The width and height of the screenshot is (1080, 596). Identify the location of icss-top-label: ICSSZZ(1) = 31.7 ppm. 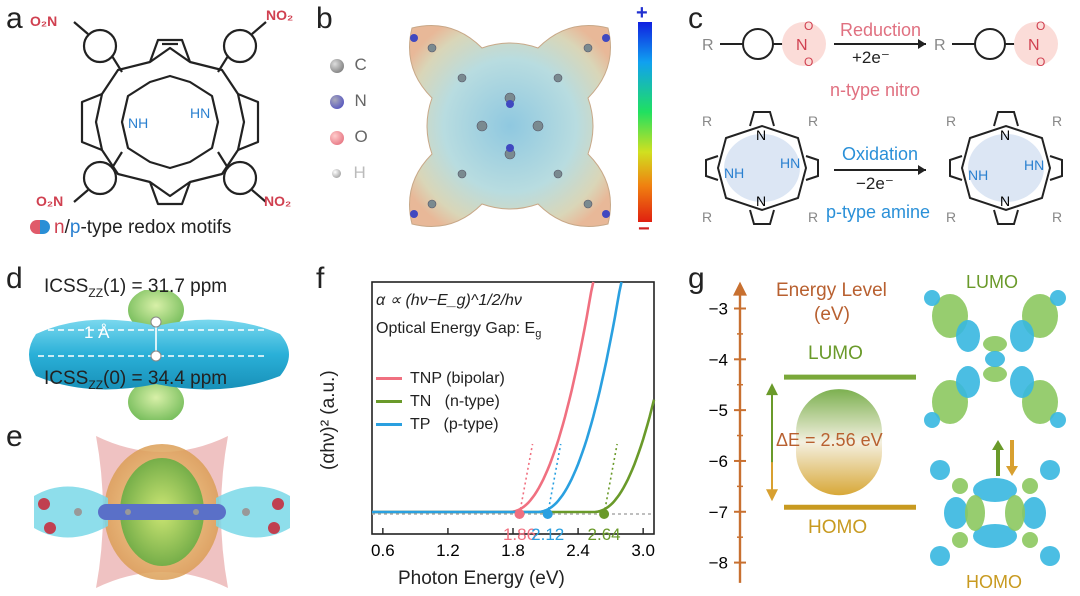
(136, 288).